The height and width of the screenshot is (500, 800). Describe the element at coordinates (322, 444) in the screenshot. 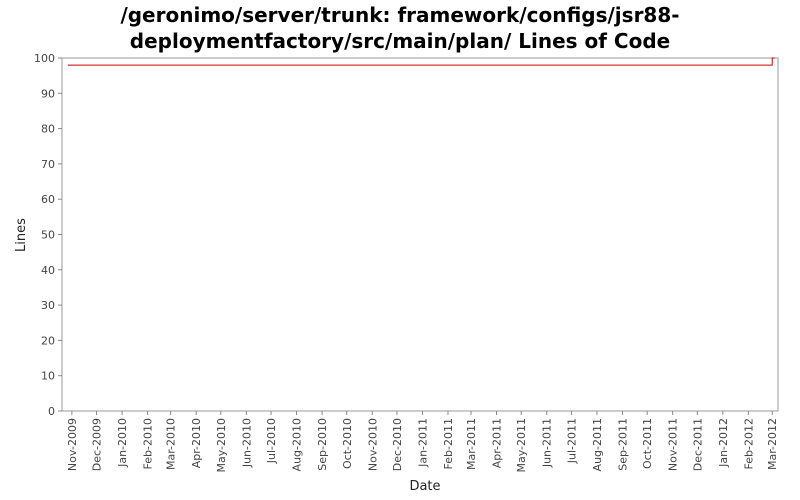

I see `x-tick-label: Sep-2010` at that location.